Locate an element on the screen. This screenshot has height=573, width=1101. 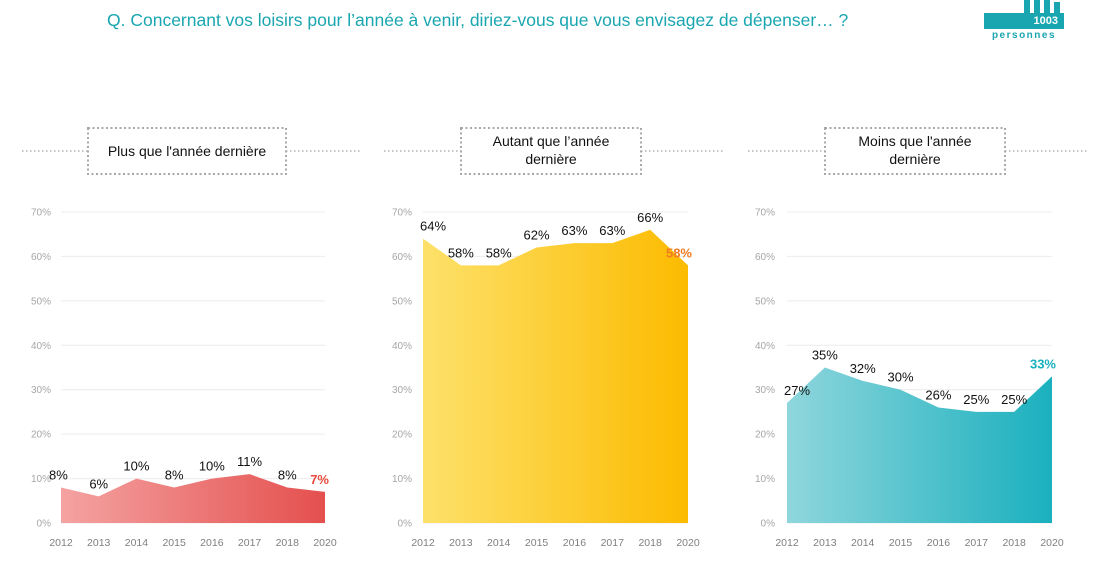
sample-count: 1003 is located at coordinates (1024, 21).